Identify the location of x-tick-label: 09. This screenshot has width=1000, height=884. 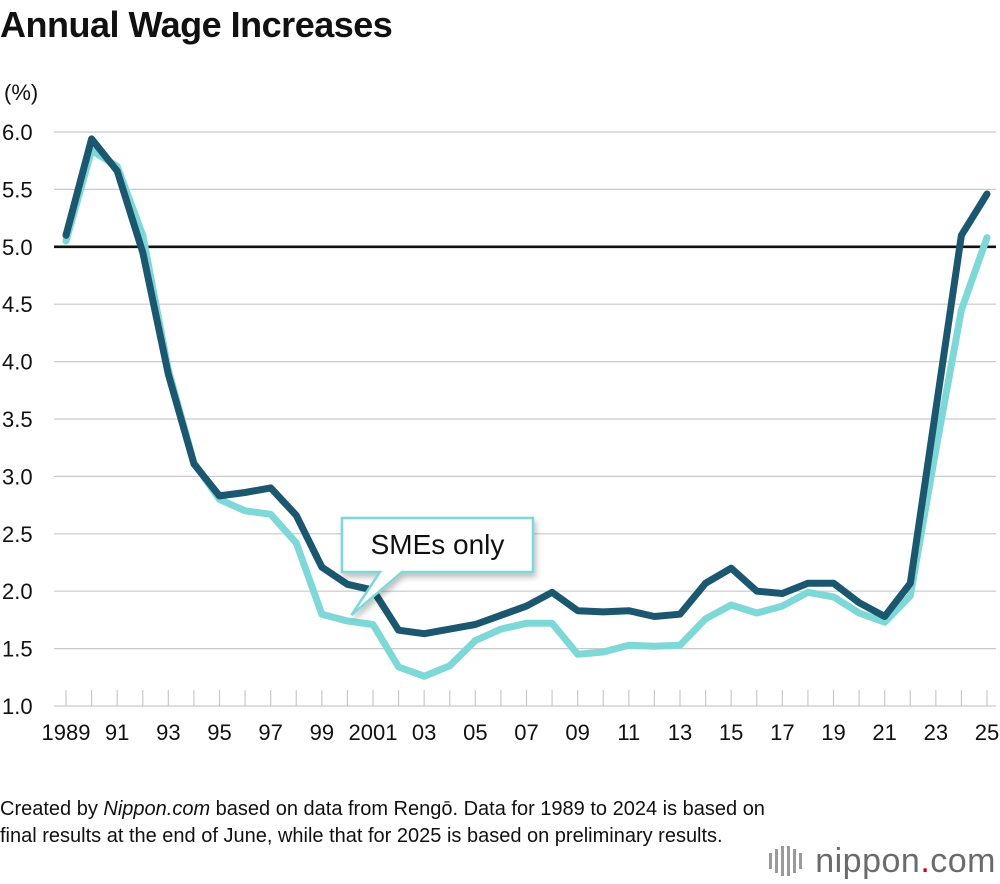
(577, 732).